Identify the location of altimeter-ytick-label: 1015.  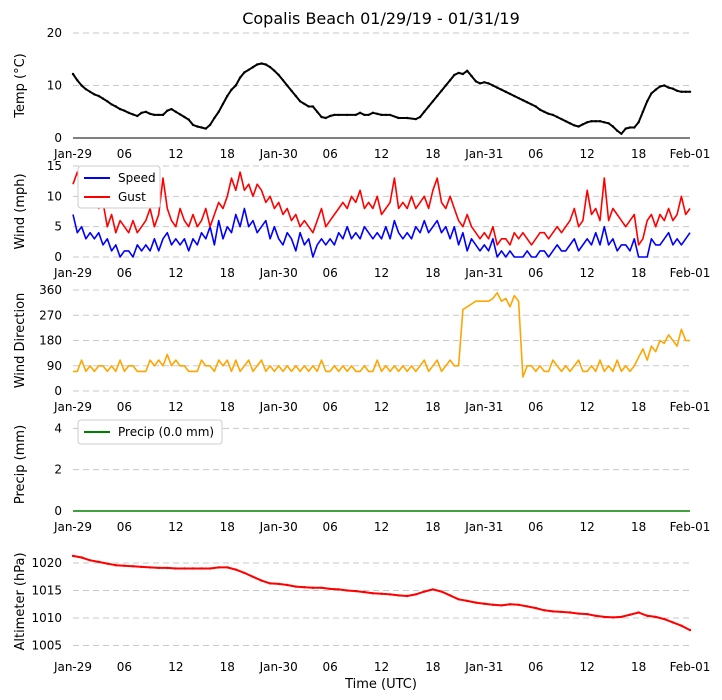
(46, 591).